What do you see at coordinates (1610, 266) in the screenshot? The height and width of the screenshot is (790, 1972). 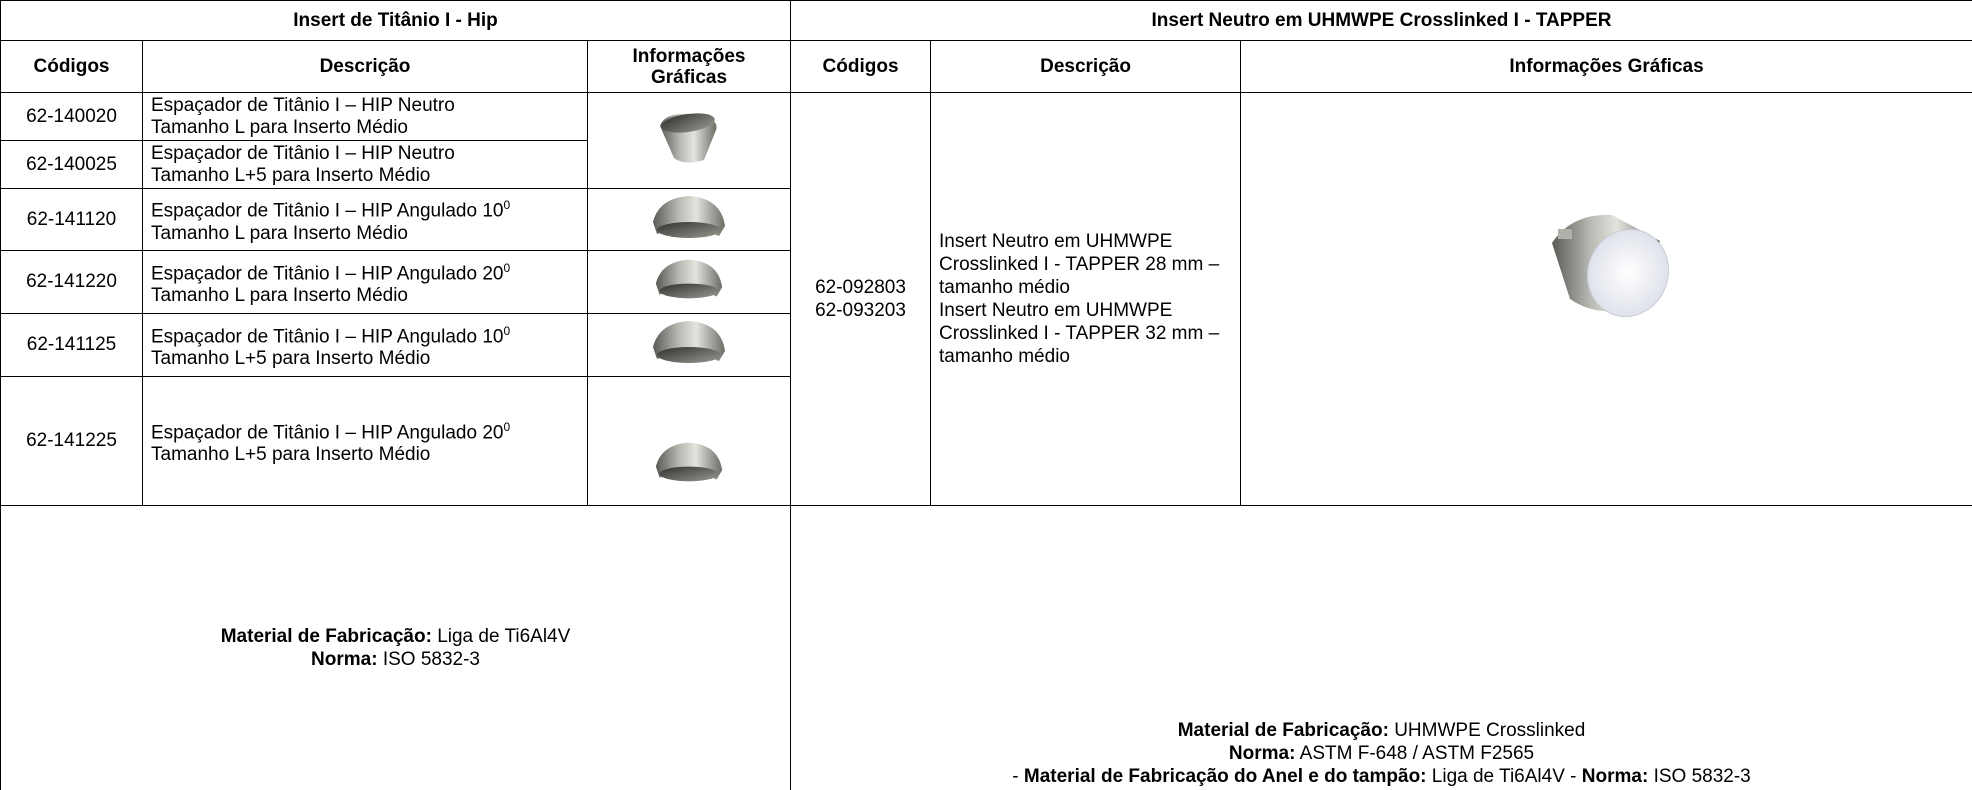 I see `insert-image` at bounding box center [1610, 266].